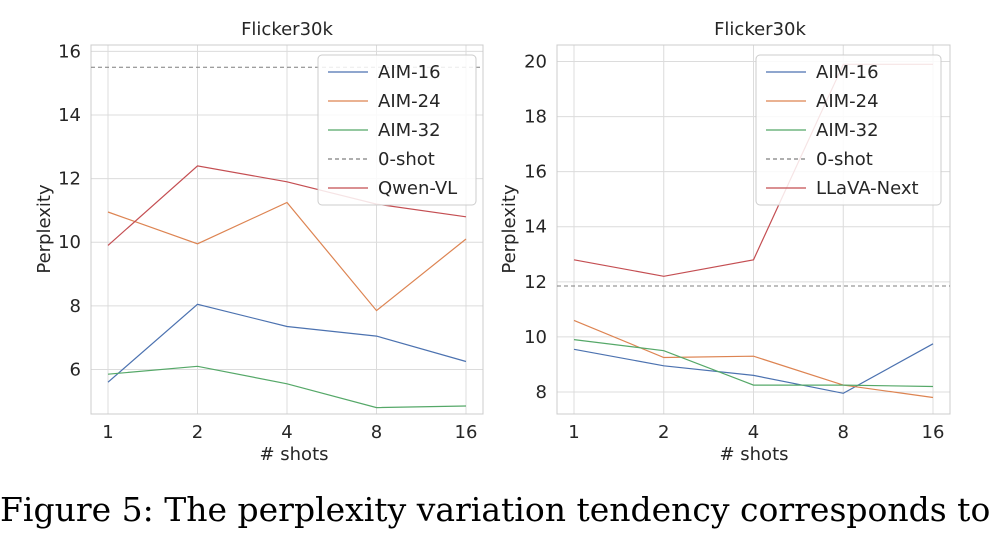  What do you see at coordinates (417, 188) in the screenshot?
I see `legend-label: Qwen-VL` at bounding box center [417, 188].